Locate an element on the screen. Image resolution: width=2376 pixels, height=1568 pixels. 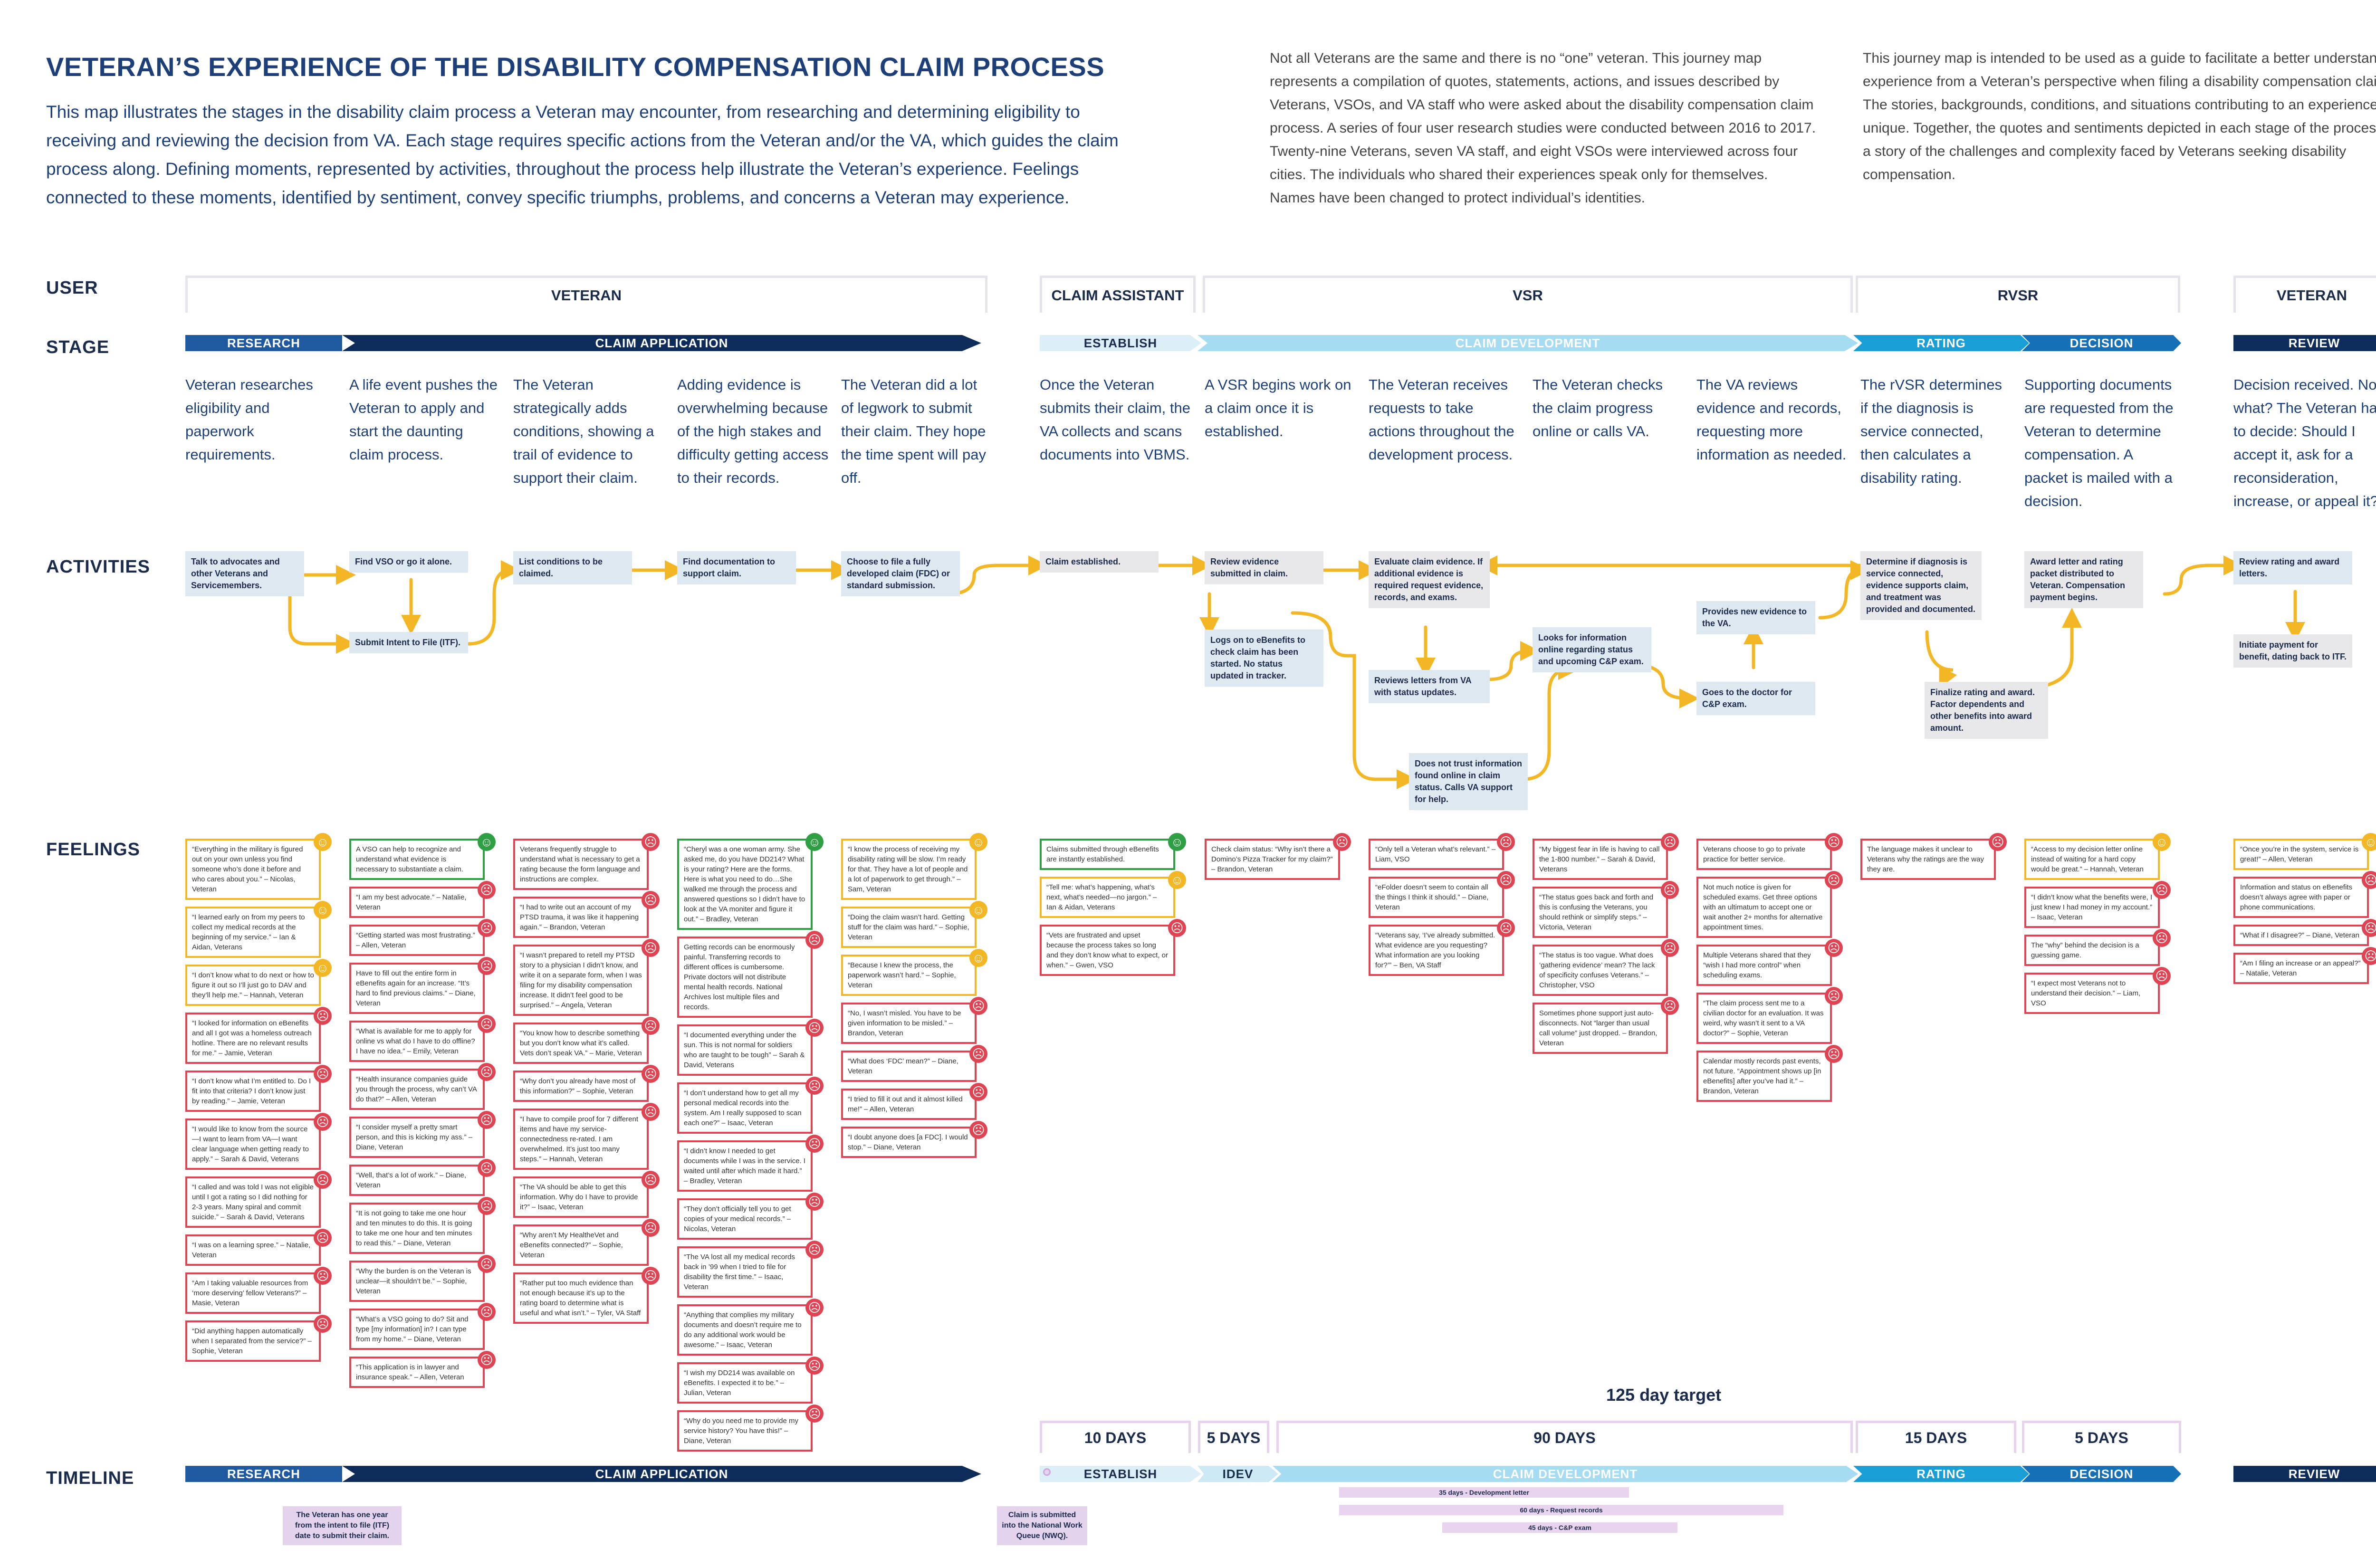
stage-rating: RATING is located at coordinates (1941, 343).